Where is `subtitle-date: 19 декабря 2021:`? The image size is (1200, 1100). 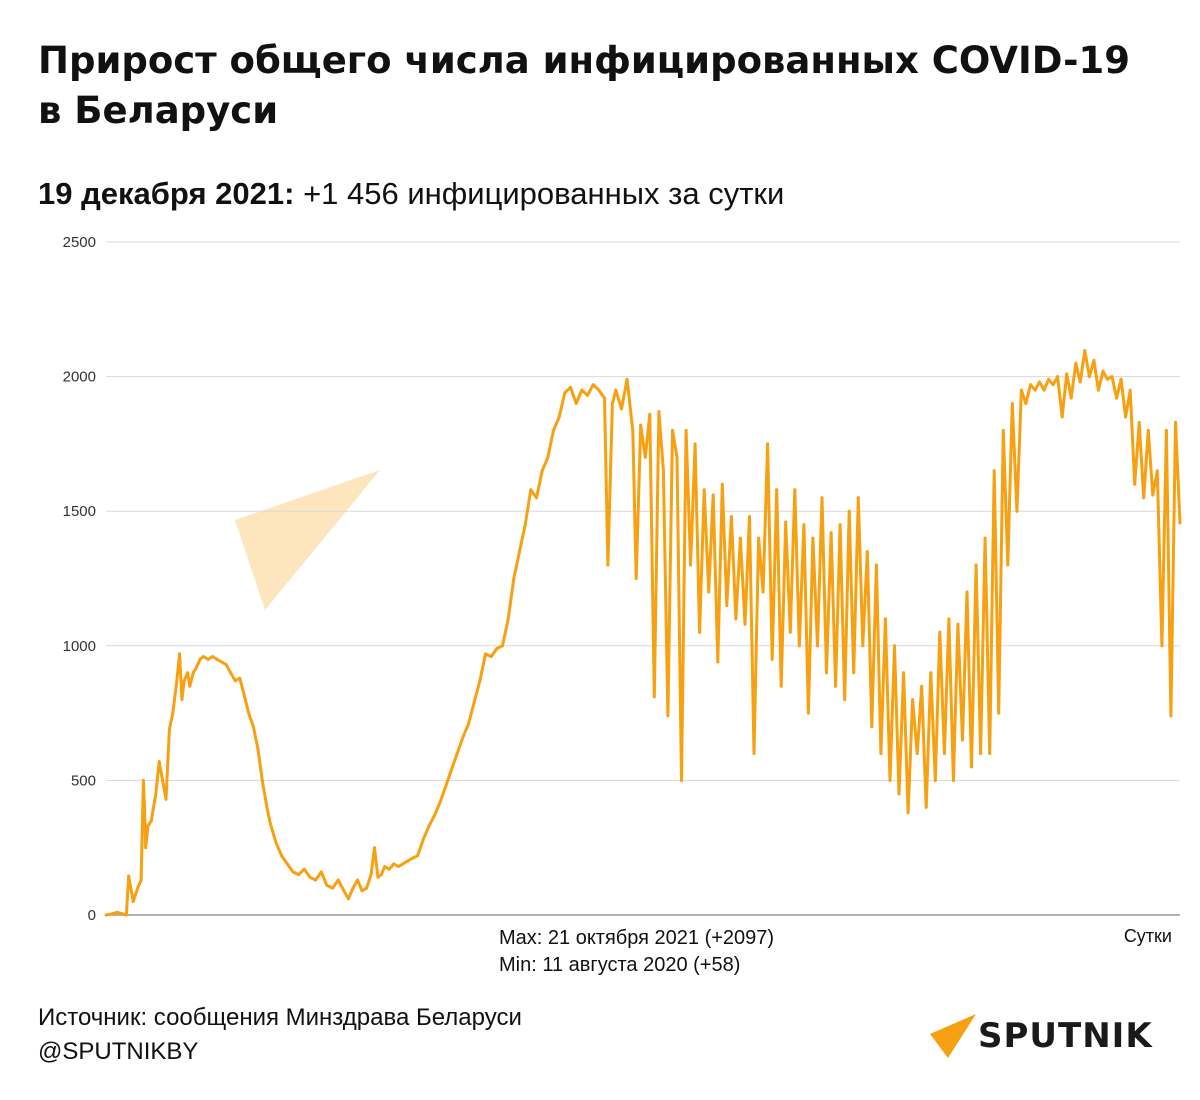
subtitle-date: 19 декабря 2021: is located at coordinates (166, 193).